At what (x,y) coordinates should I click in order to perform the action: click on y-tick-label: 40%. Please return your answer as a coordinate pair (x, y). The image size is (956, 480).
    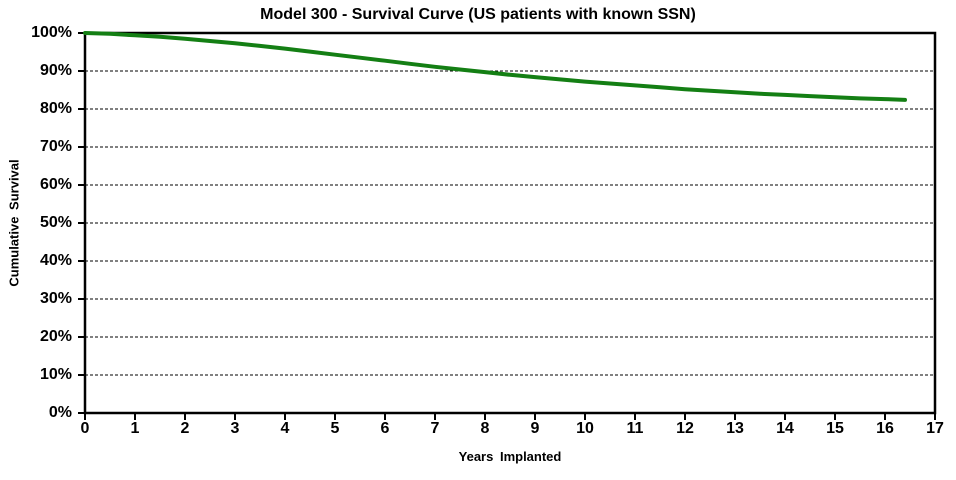
    Looking at the image, I should click on (55, 260).